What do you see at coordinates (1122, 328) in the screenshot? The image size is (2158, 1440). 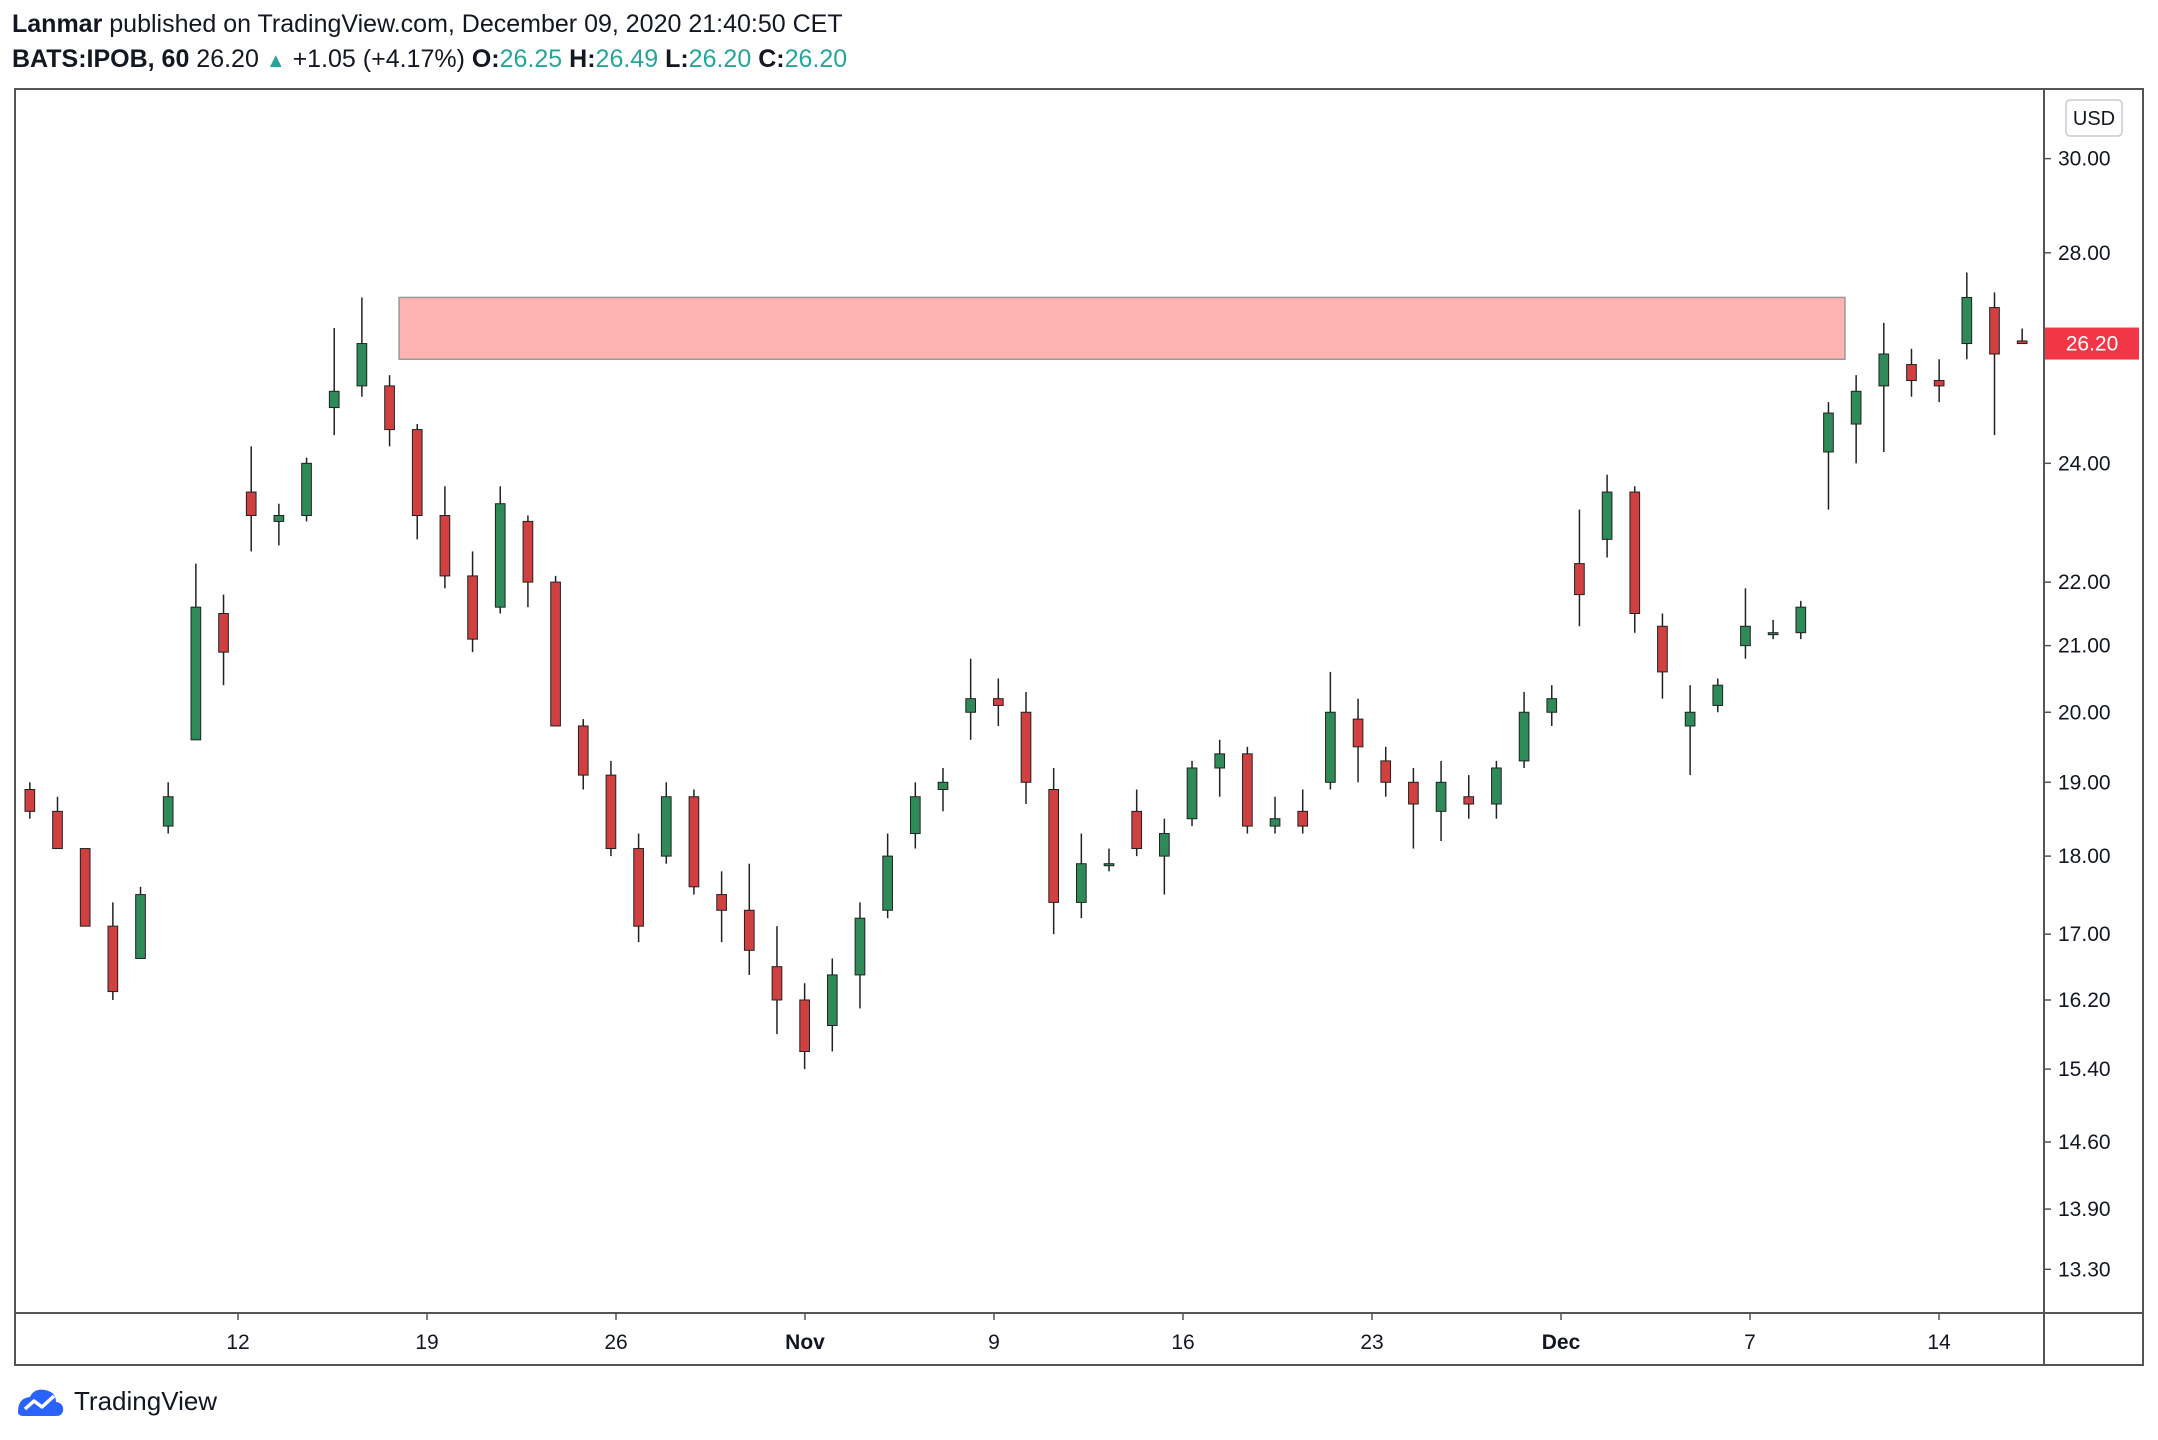 I see `resistance-zone` at bounding box center [1122, 328].